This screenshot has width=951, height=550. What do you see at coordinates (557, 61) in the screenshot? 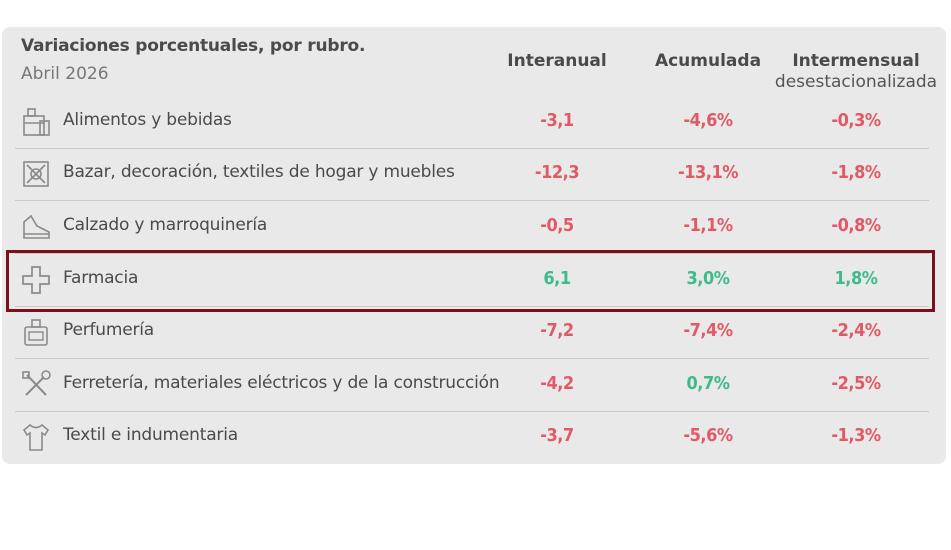
I see `column-header-interanual: Interanual` at bounding box center [557, 61].